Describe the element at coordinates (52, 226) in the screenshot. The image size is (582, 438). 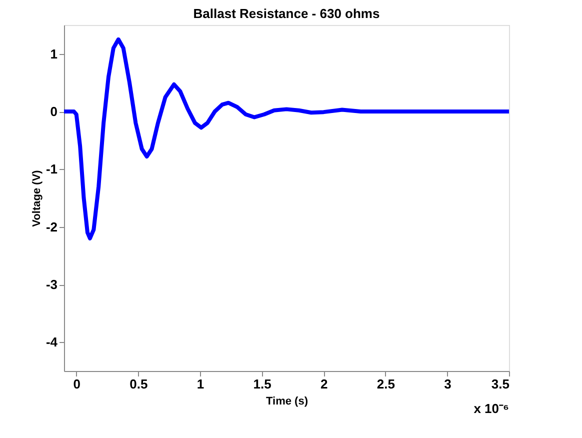
I see `y-tick-label: -2` at that location.